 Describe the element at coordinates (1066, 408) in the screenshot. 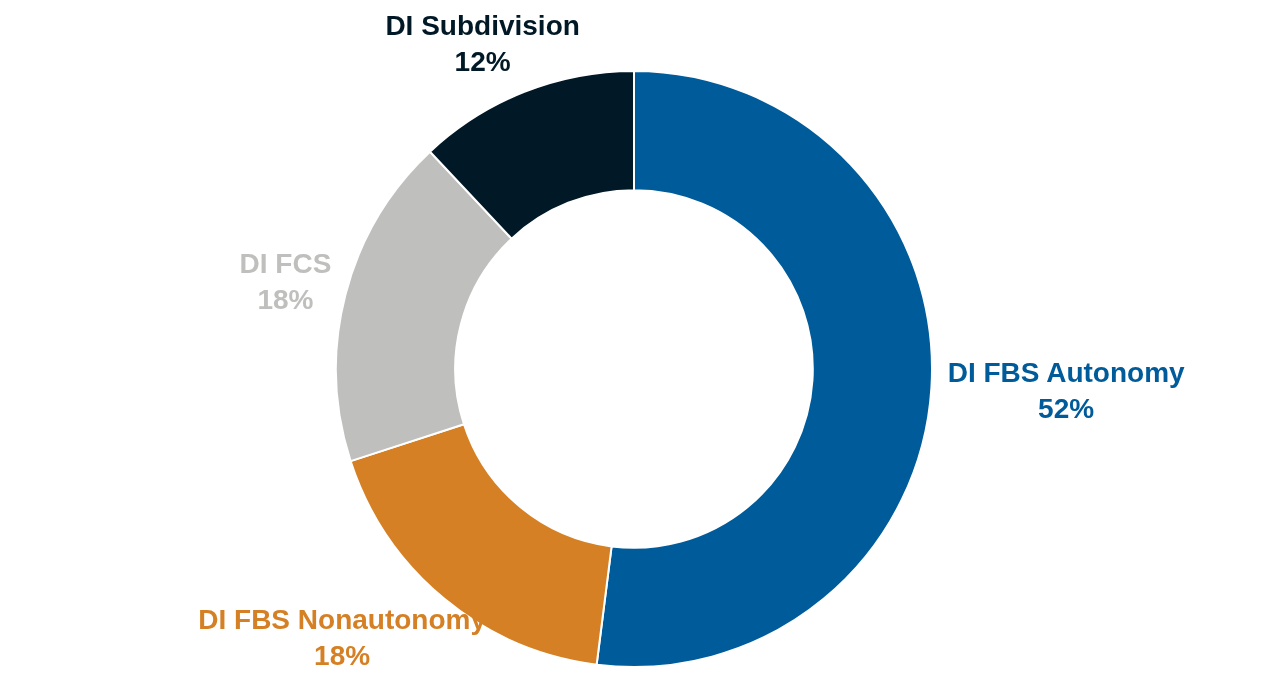

I see `data-label: 52%` at that location.